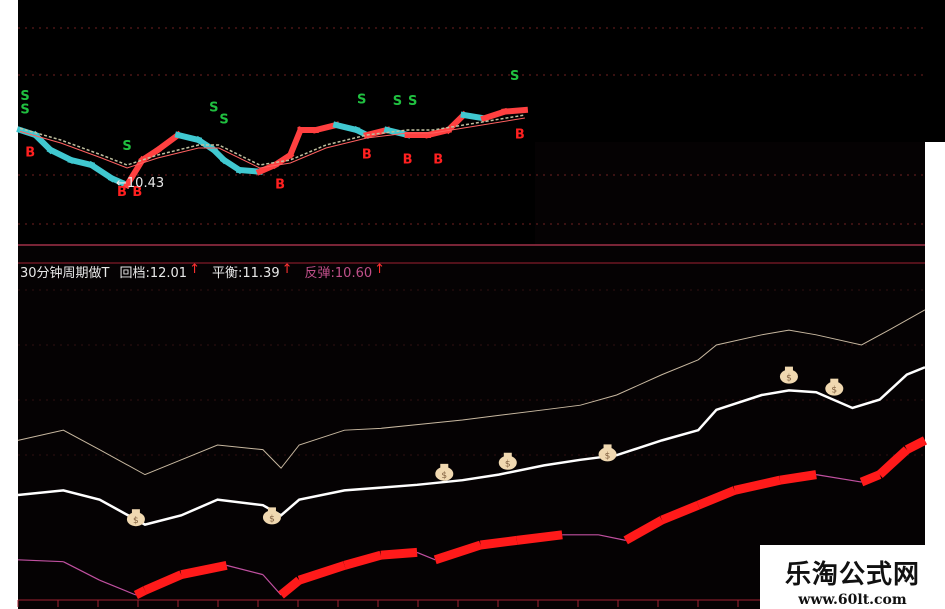  What do you see at coordinates (140, 183) in the screenshot?
I see `low-price-label: ←10.43` at bounding box center [140, 183].